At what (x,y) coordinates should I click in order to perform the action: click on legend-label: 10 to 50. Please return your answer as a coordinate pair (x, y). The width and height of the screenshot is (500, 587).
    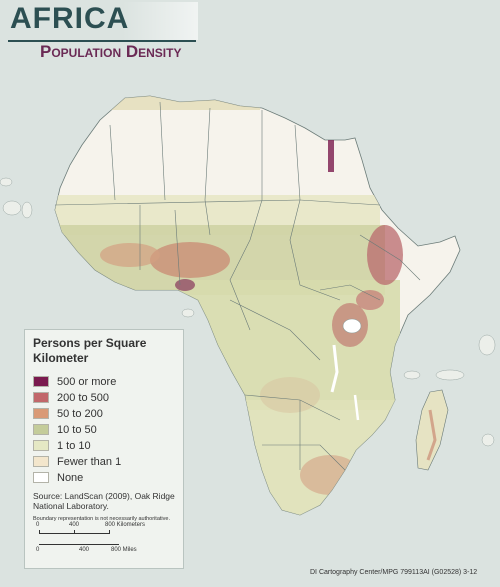
    Looking at the image, I should click on (77, 429).